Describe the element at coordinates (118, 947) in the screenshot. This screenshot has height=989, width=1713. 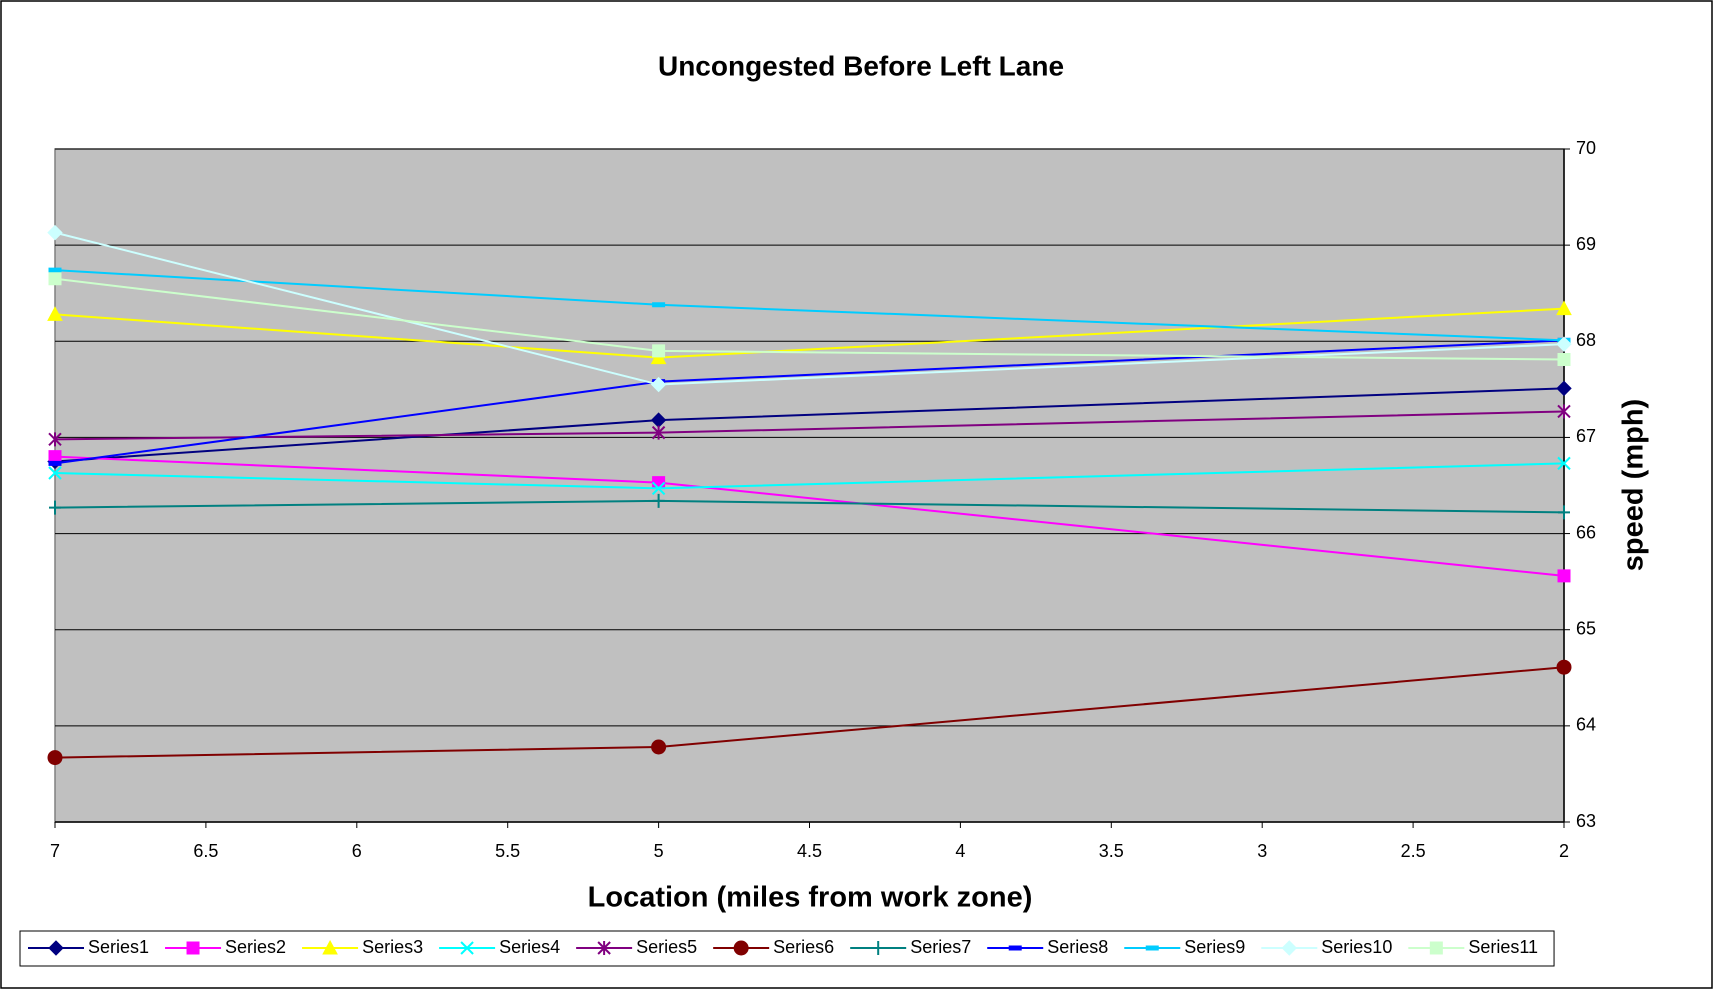
I see `legend-label: Series1` at that location.